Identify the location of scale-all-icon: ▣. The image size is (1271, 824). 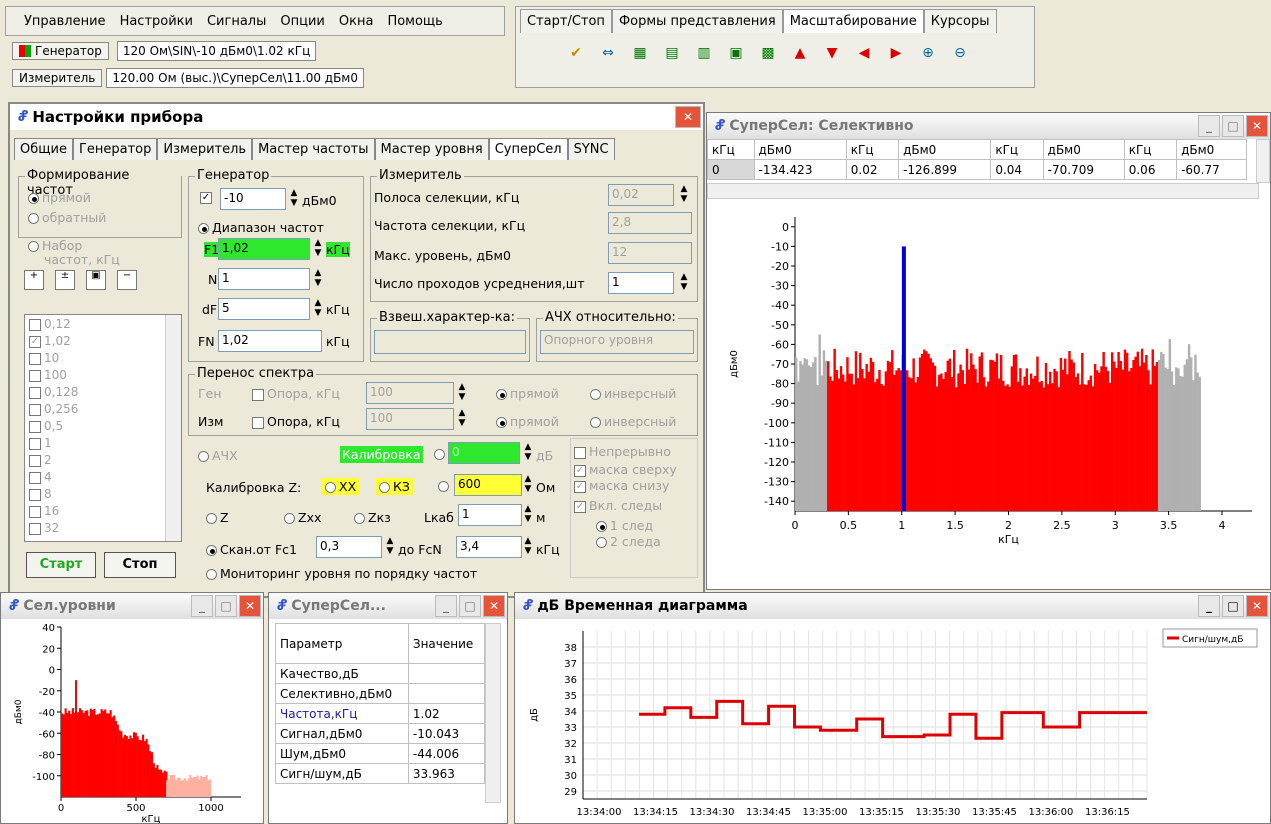
(736, 53).